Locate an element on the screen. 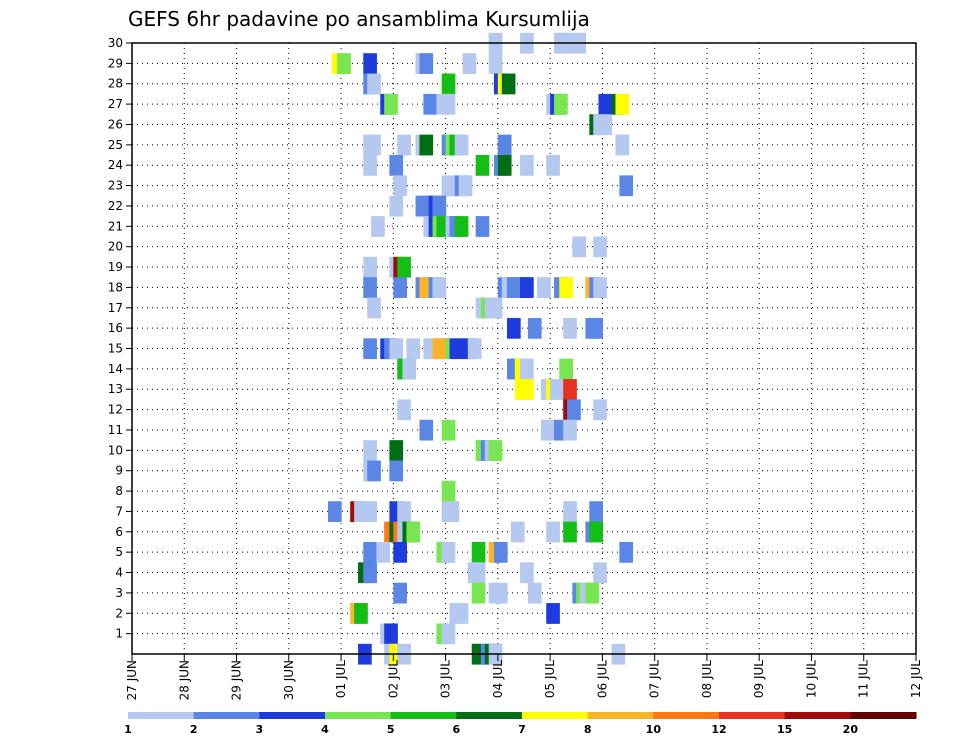 The width and height of the screenshot is (960, 742). x-tick-label: 30 JUN is located at coordinates (289, 680).